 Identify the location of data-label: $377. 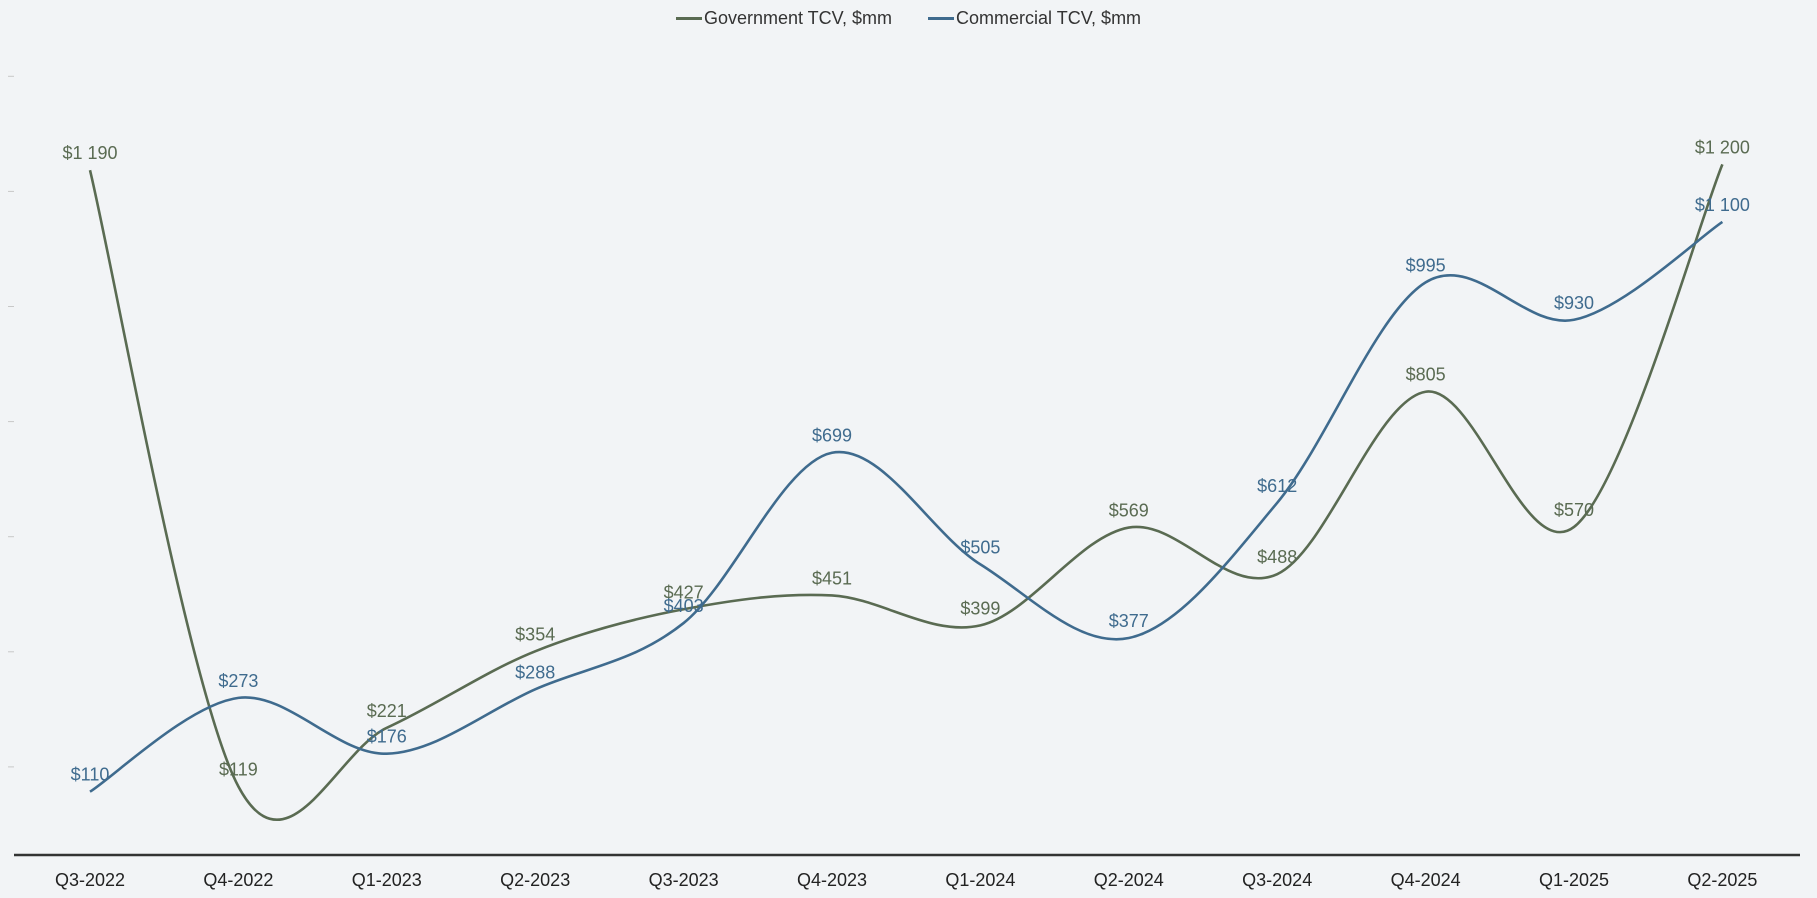
(1129, 621).